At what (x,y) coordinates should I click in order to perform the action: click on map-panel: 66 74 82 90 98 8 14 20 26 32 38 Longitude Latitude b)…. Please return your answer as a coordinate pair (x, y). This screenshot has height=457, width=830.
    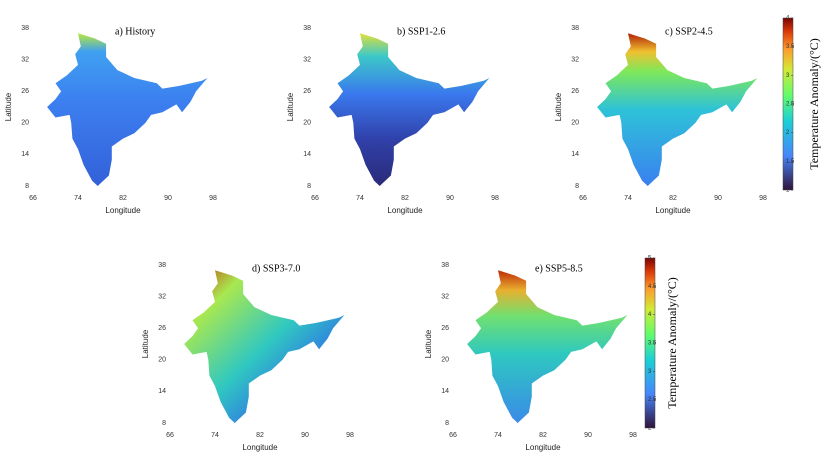
    Looking at the image, I should click on (392, 120).